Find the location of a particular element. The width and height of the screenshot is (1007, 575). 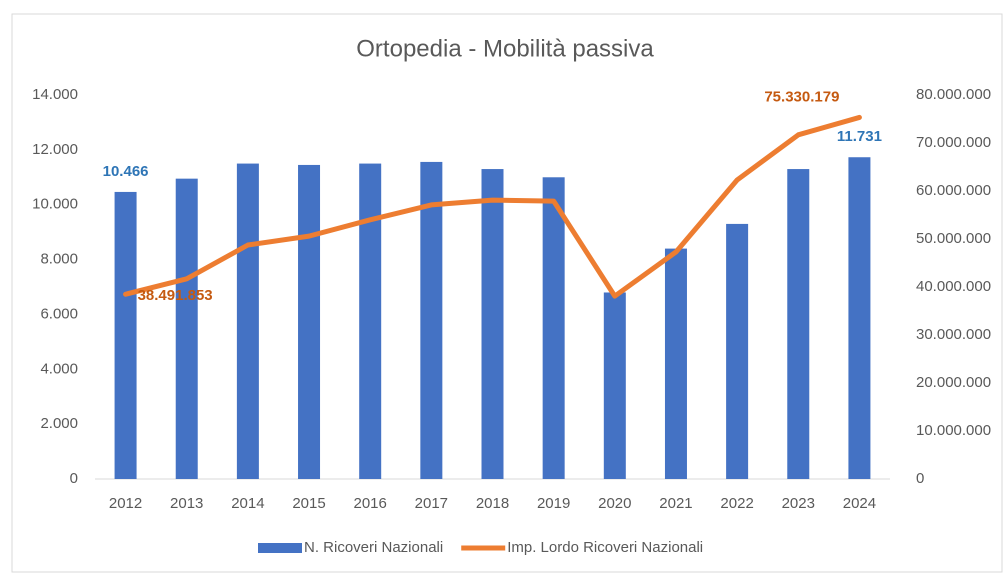

y2-tick-label: 40.000.000 is located at coordinates (953, 286).